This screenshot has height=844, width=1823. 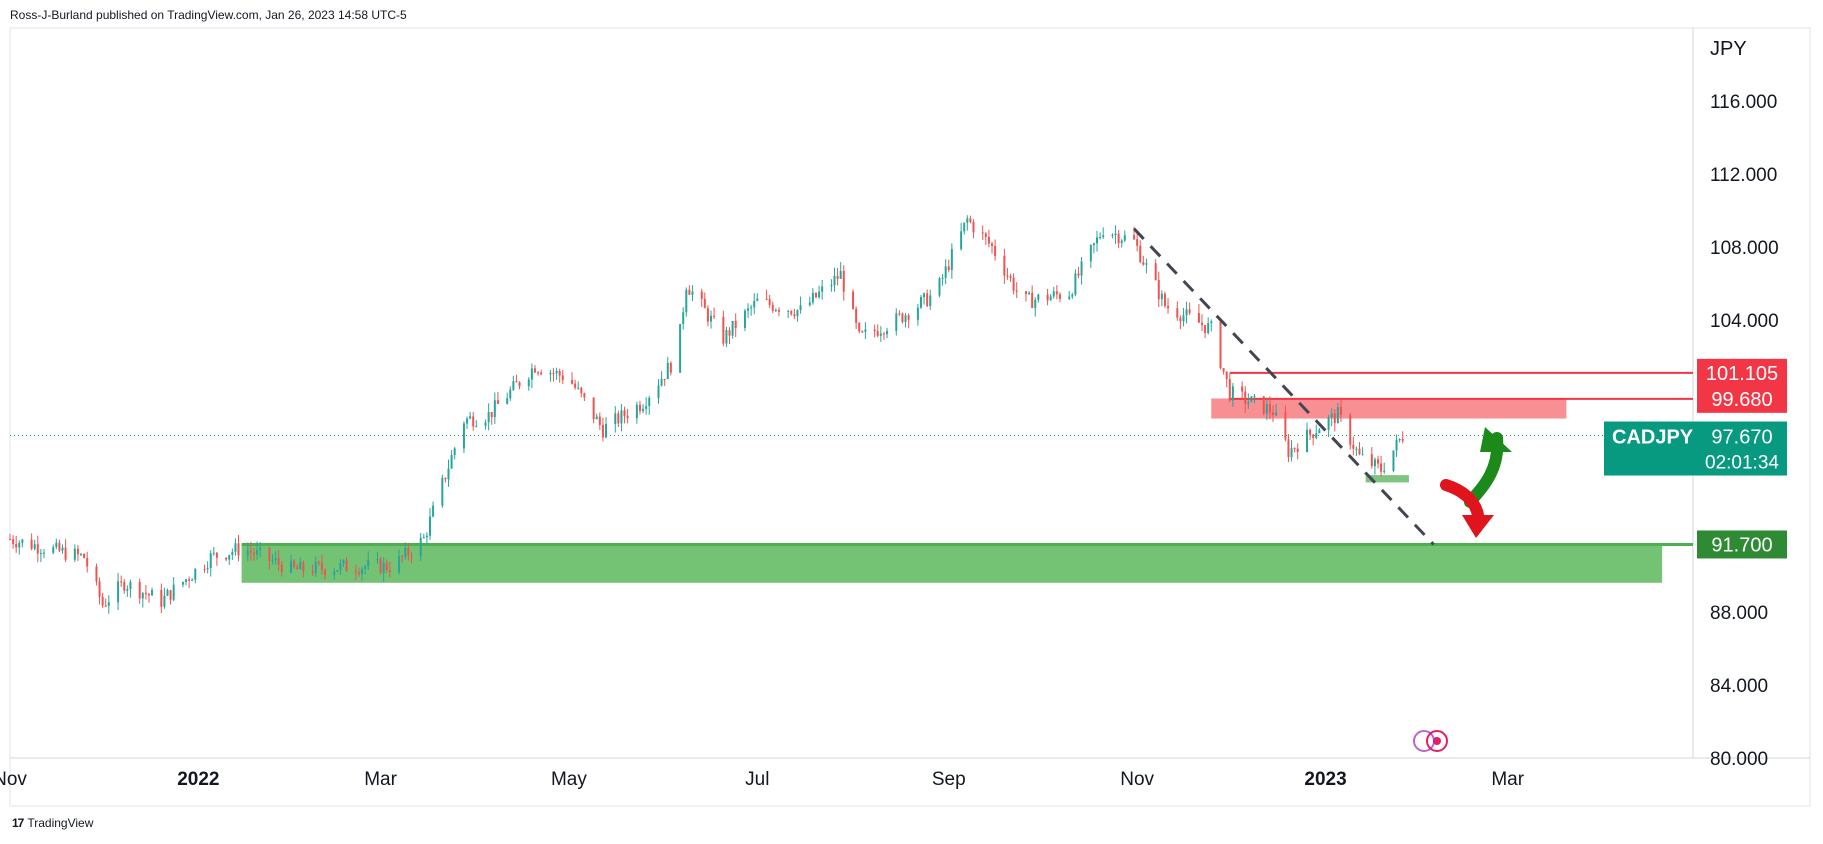 I want to click on green-up-arrowhead, so click(x=1496, y=439).